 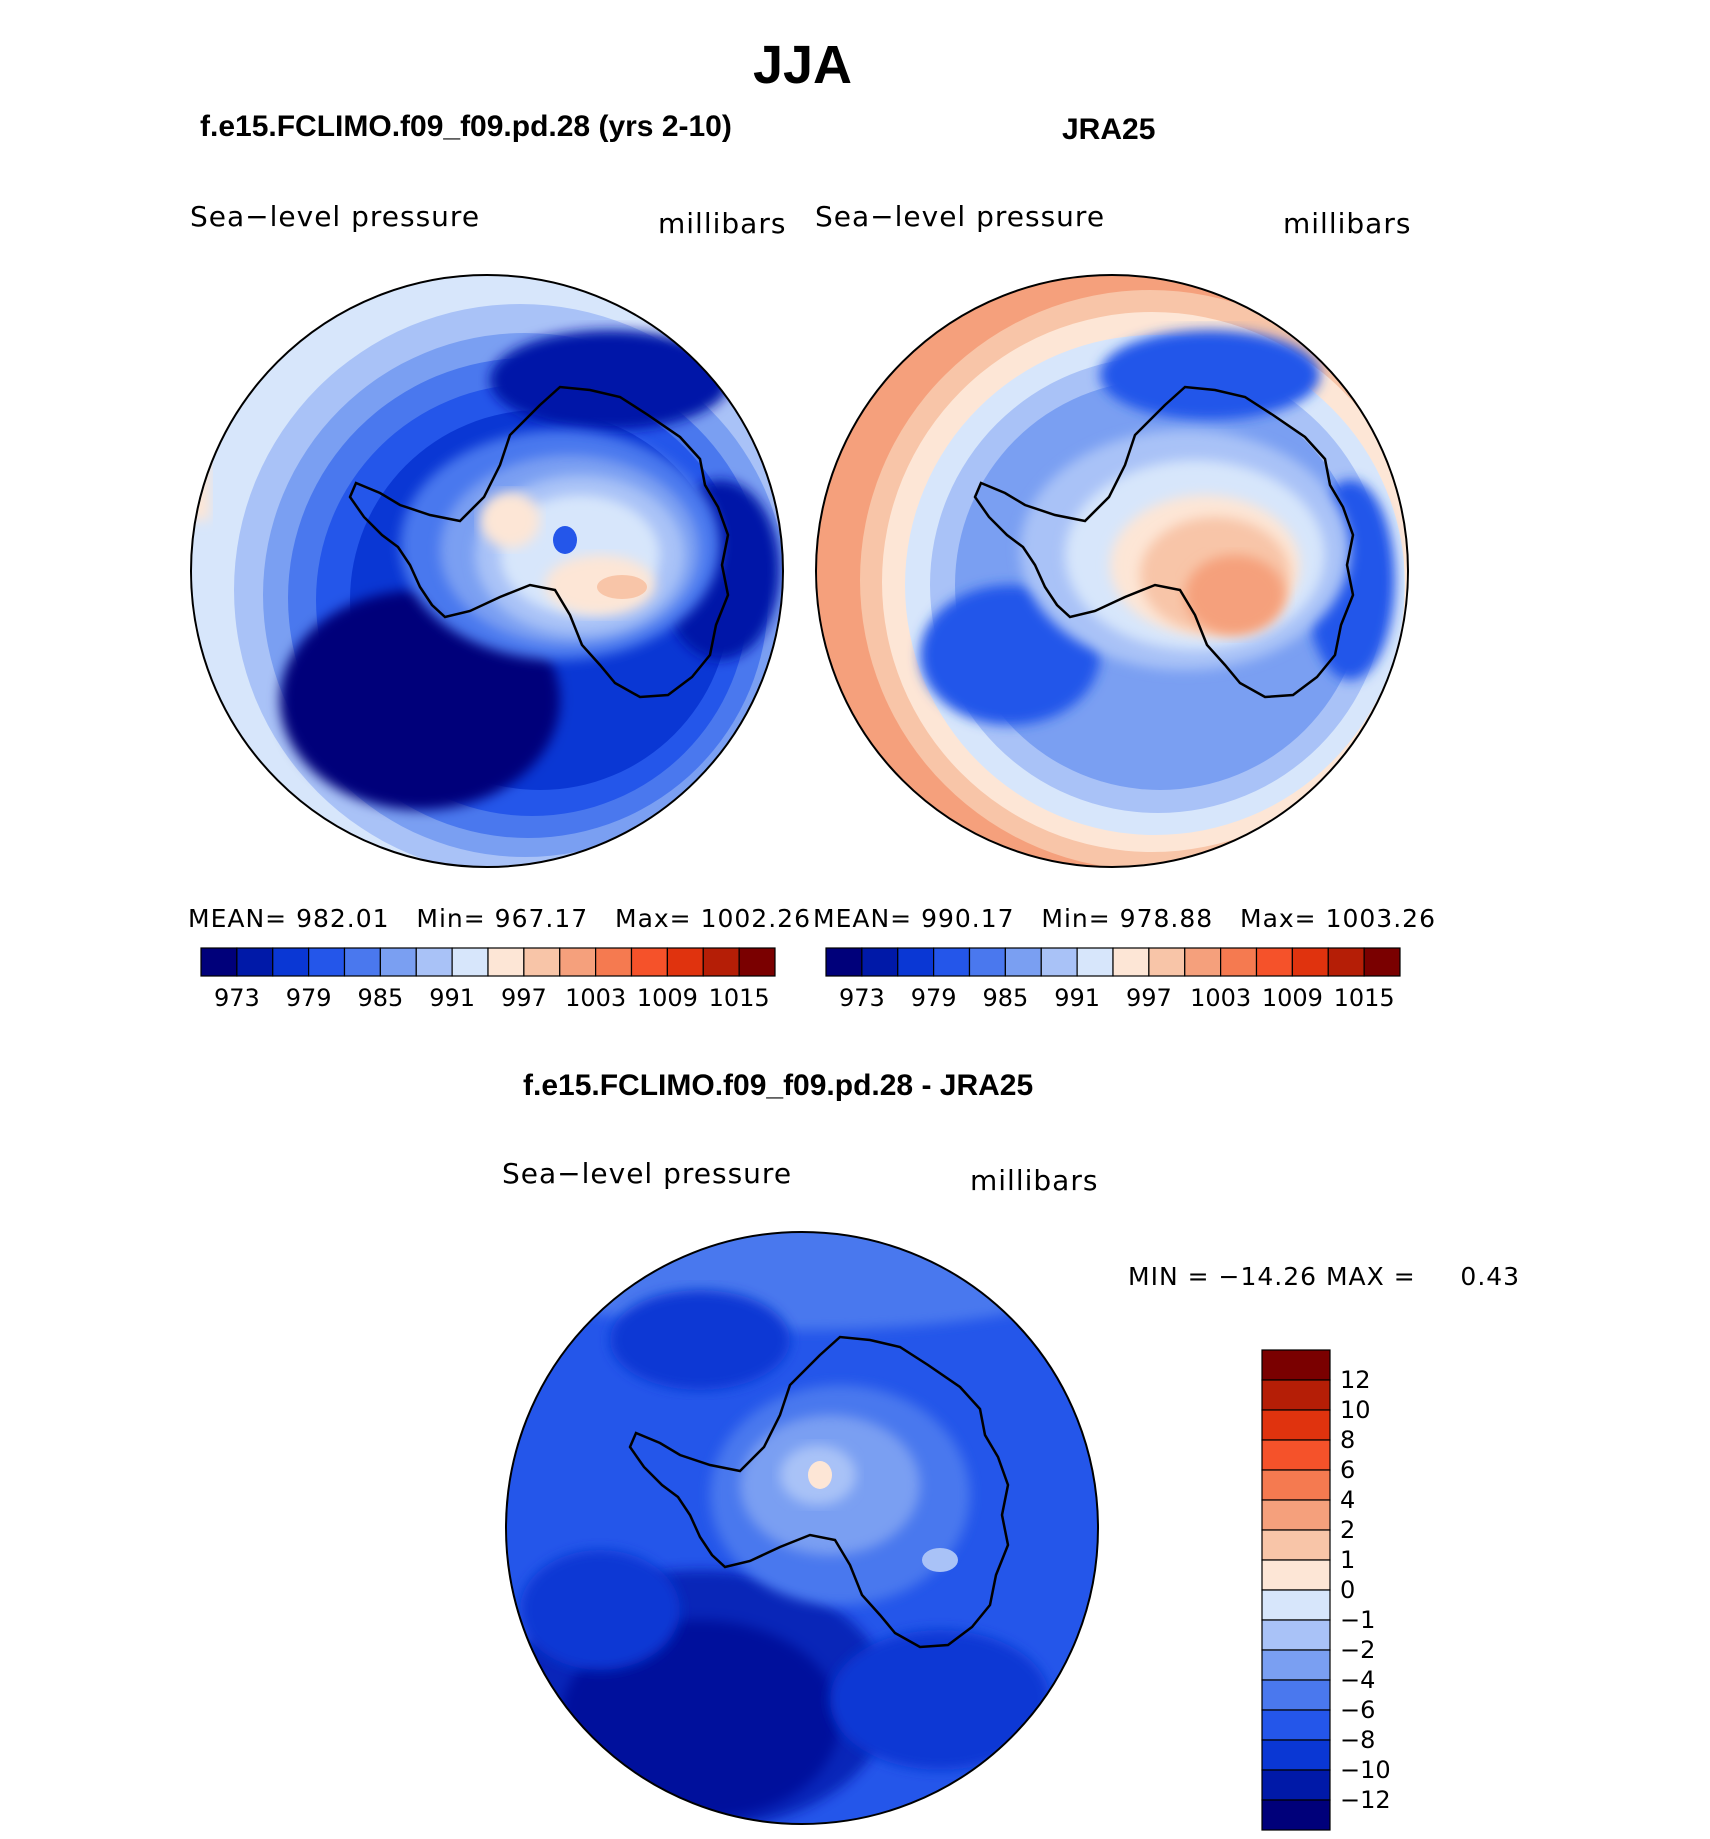 What do you see at coordinates (1380, 918) in the screenshot?
I see `max-value: 1003.26` at bounding box center [1380, 918].